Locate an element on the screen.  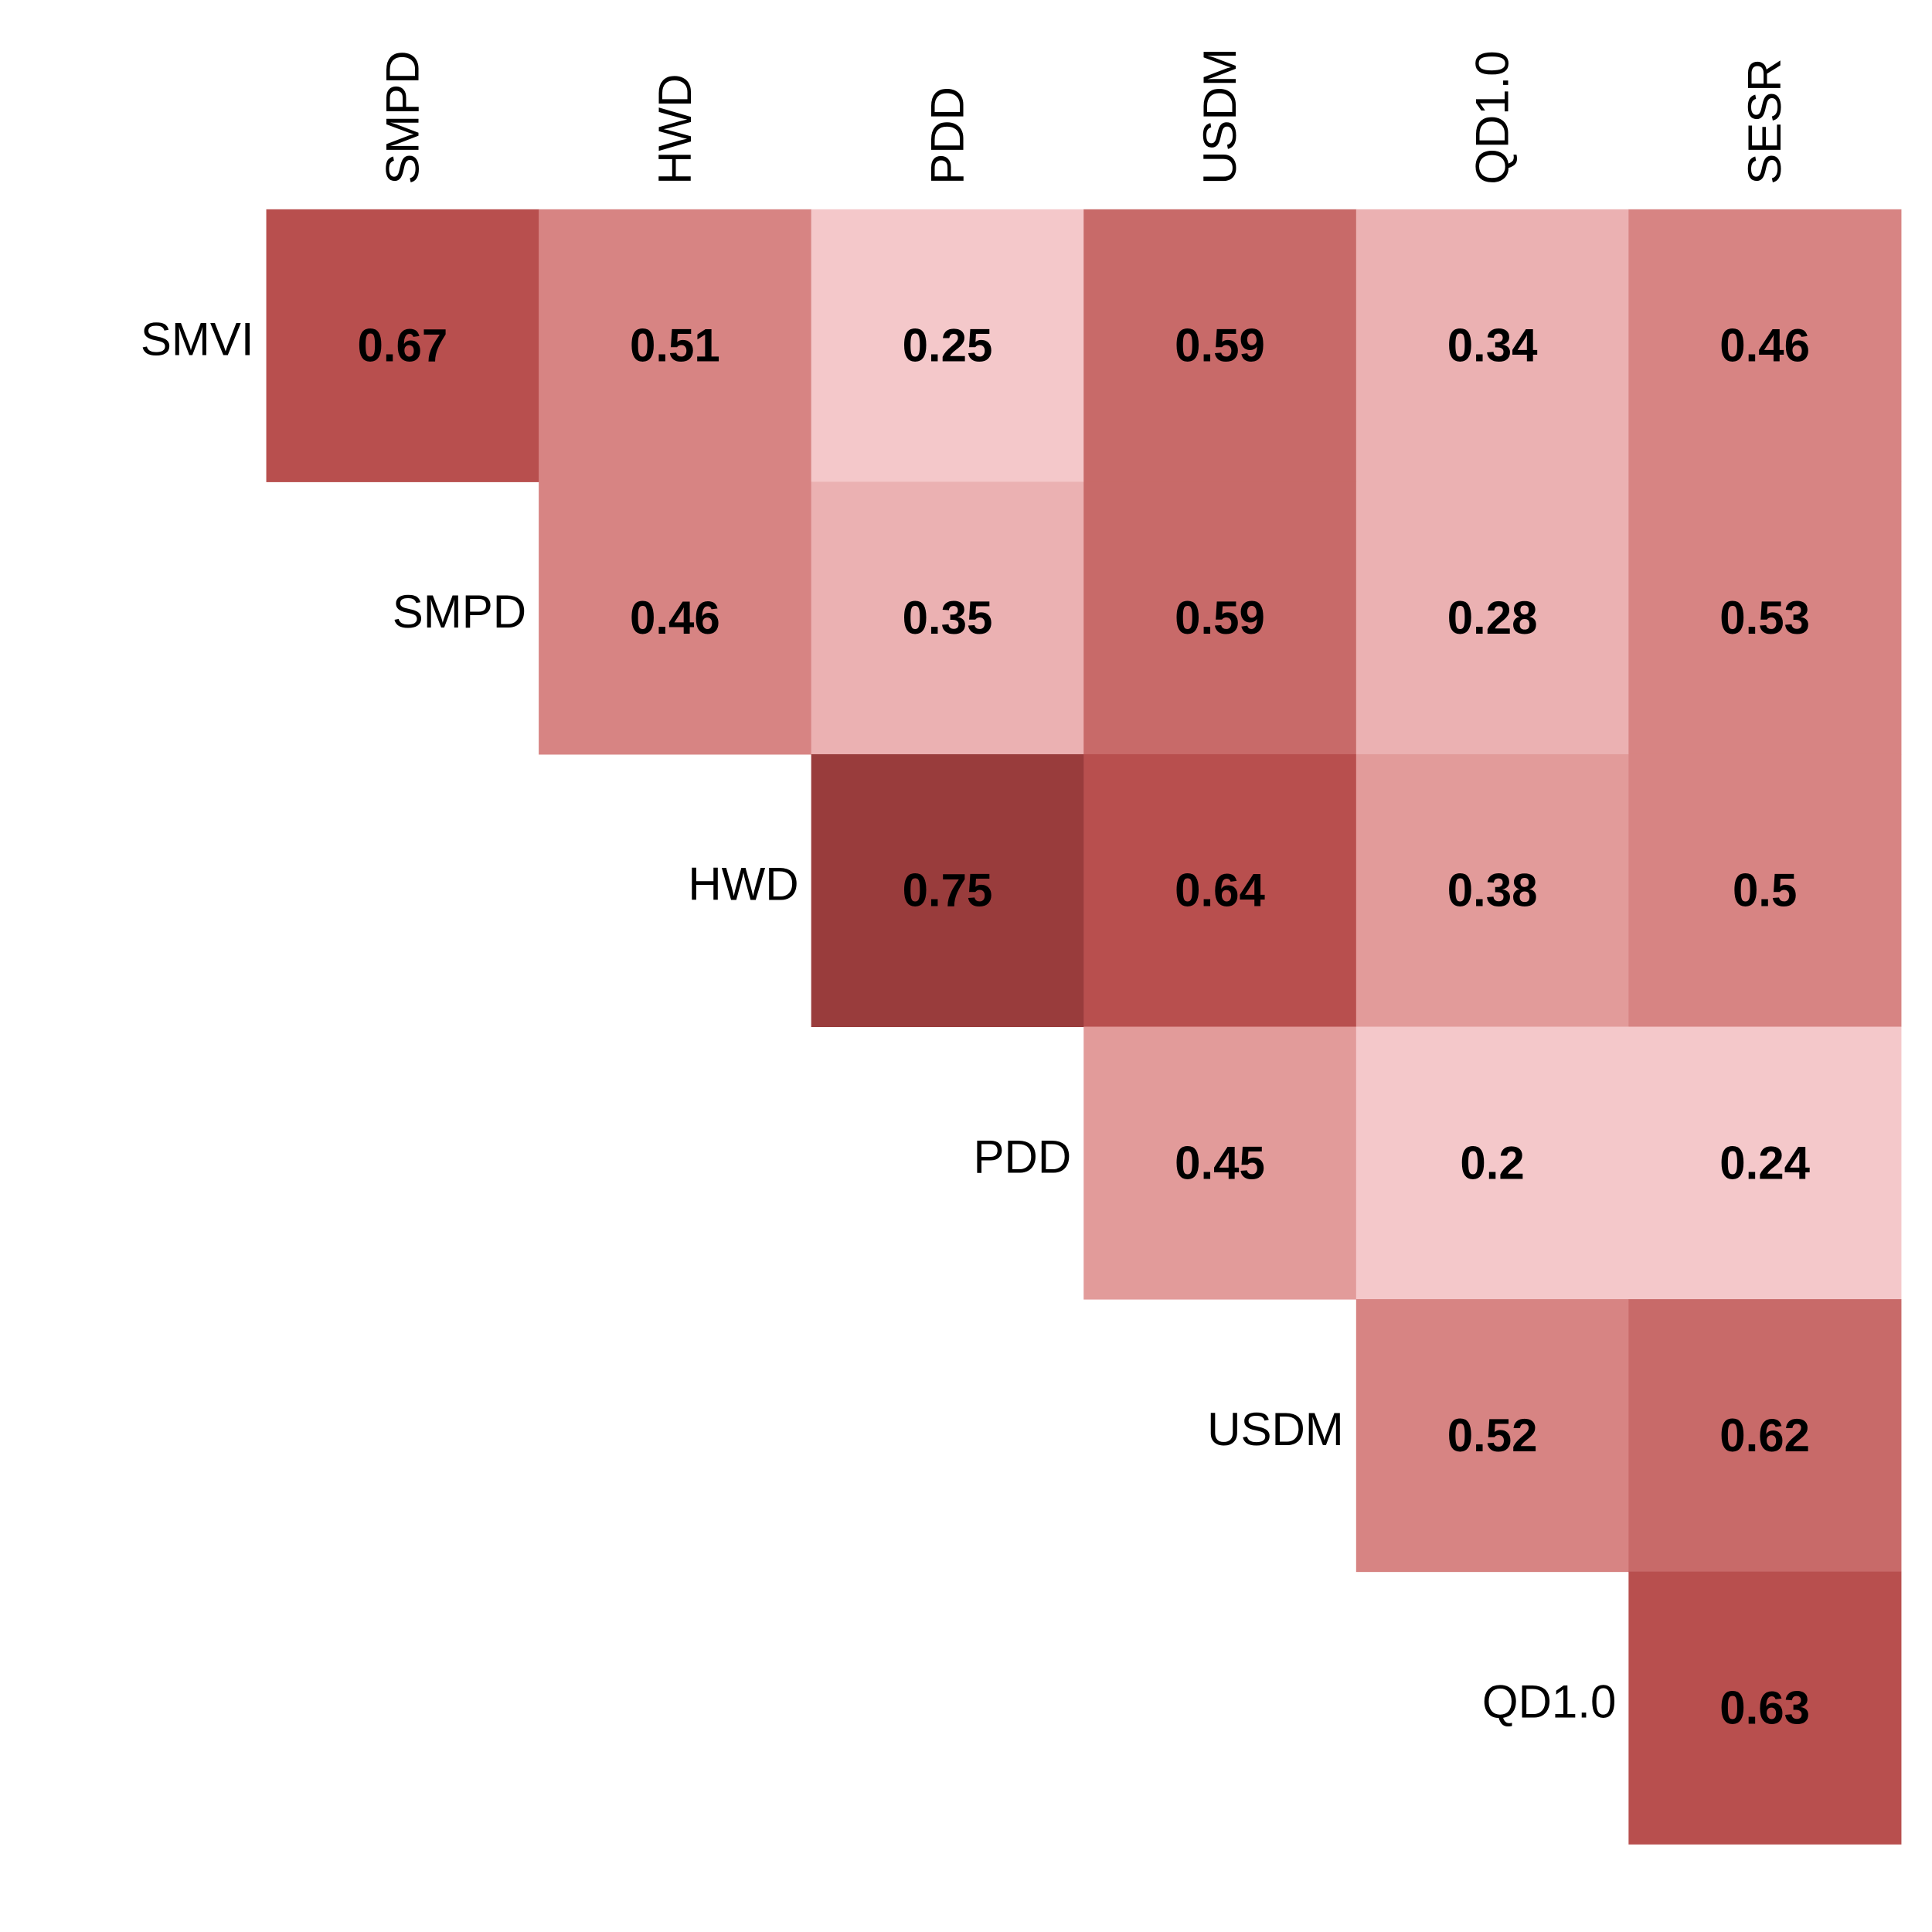
heatmap-cell-smpd-pdd is located at coordinates (948, 618).